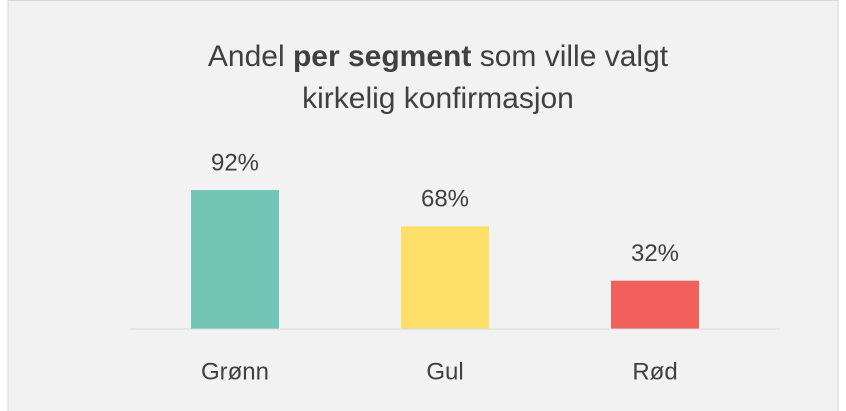 The image size is (846, 411). Describe the element at coordinates (654, 371) in the screenshot. I see `x-tick-label: Rød` at that location.